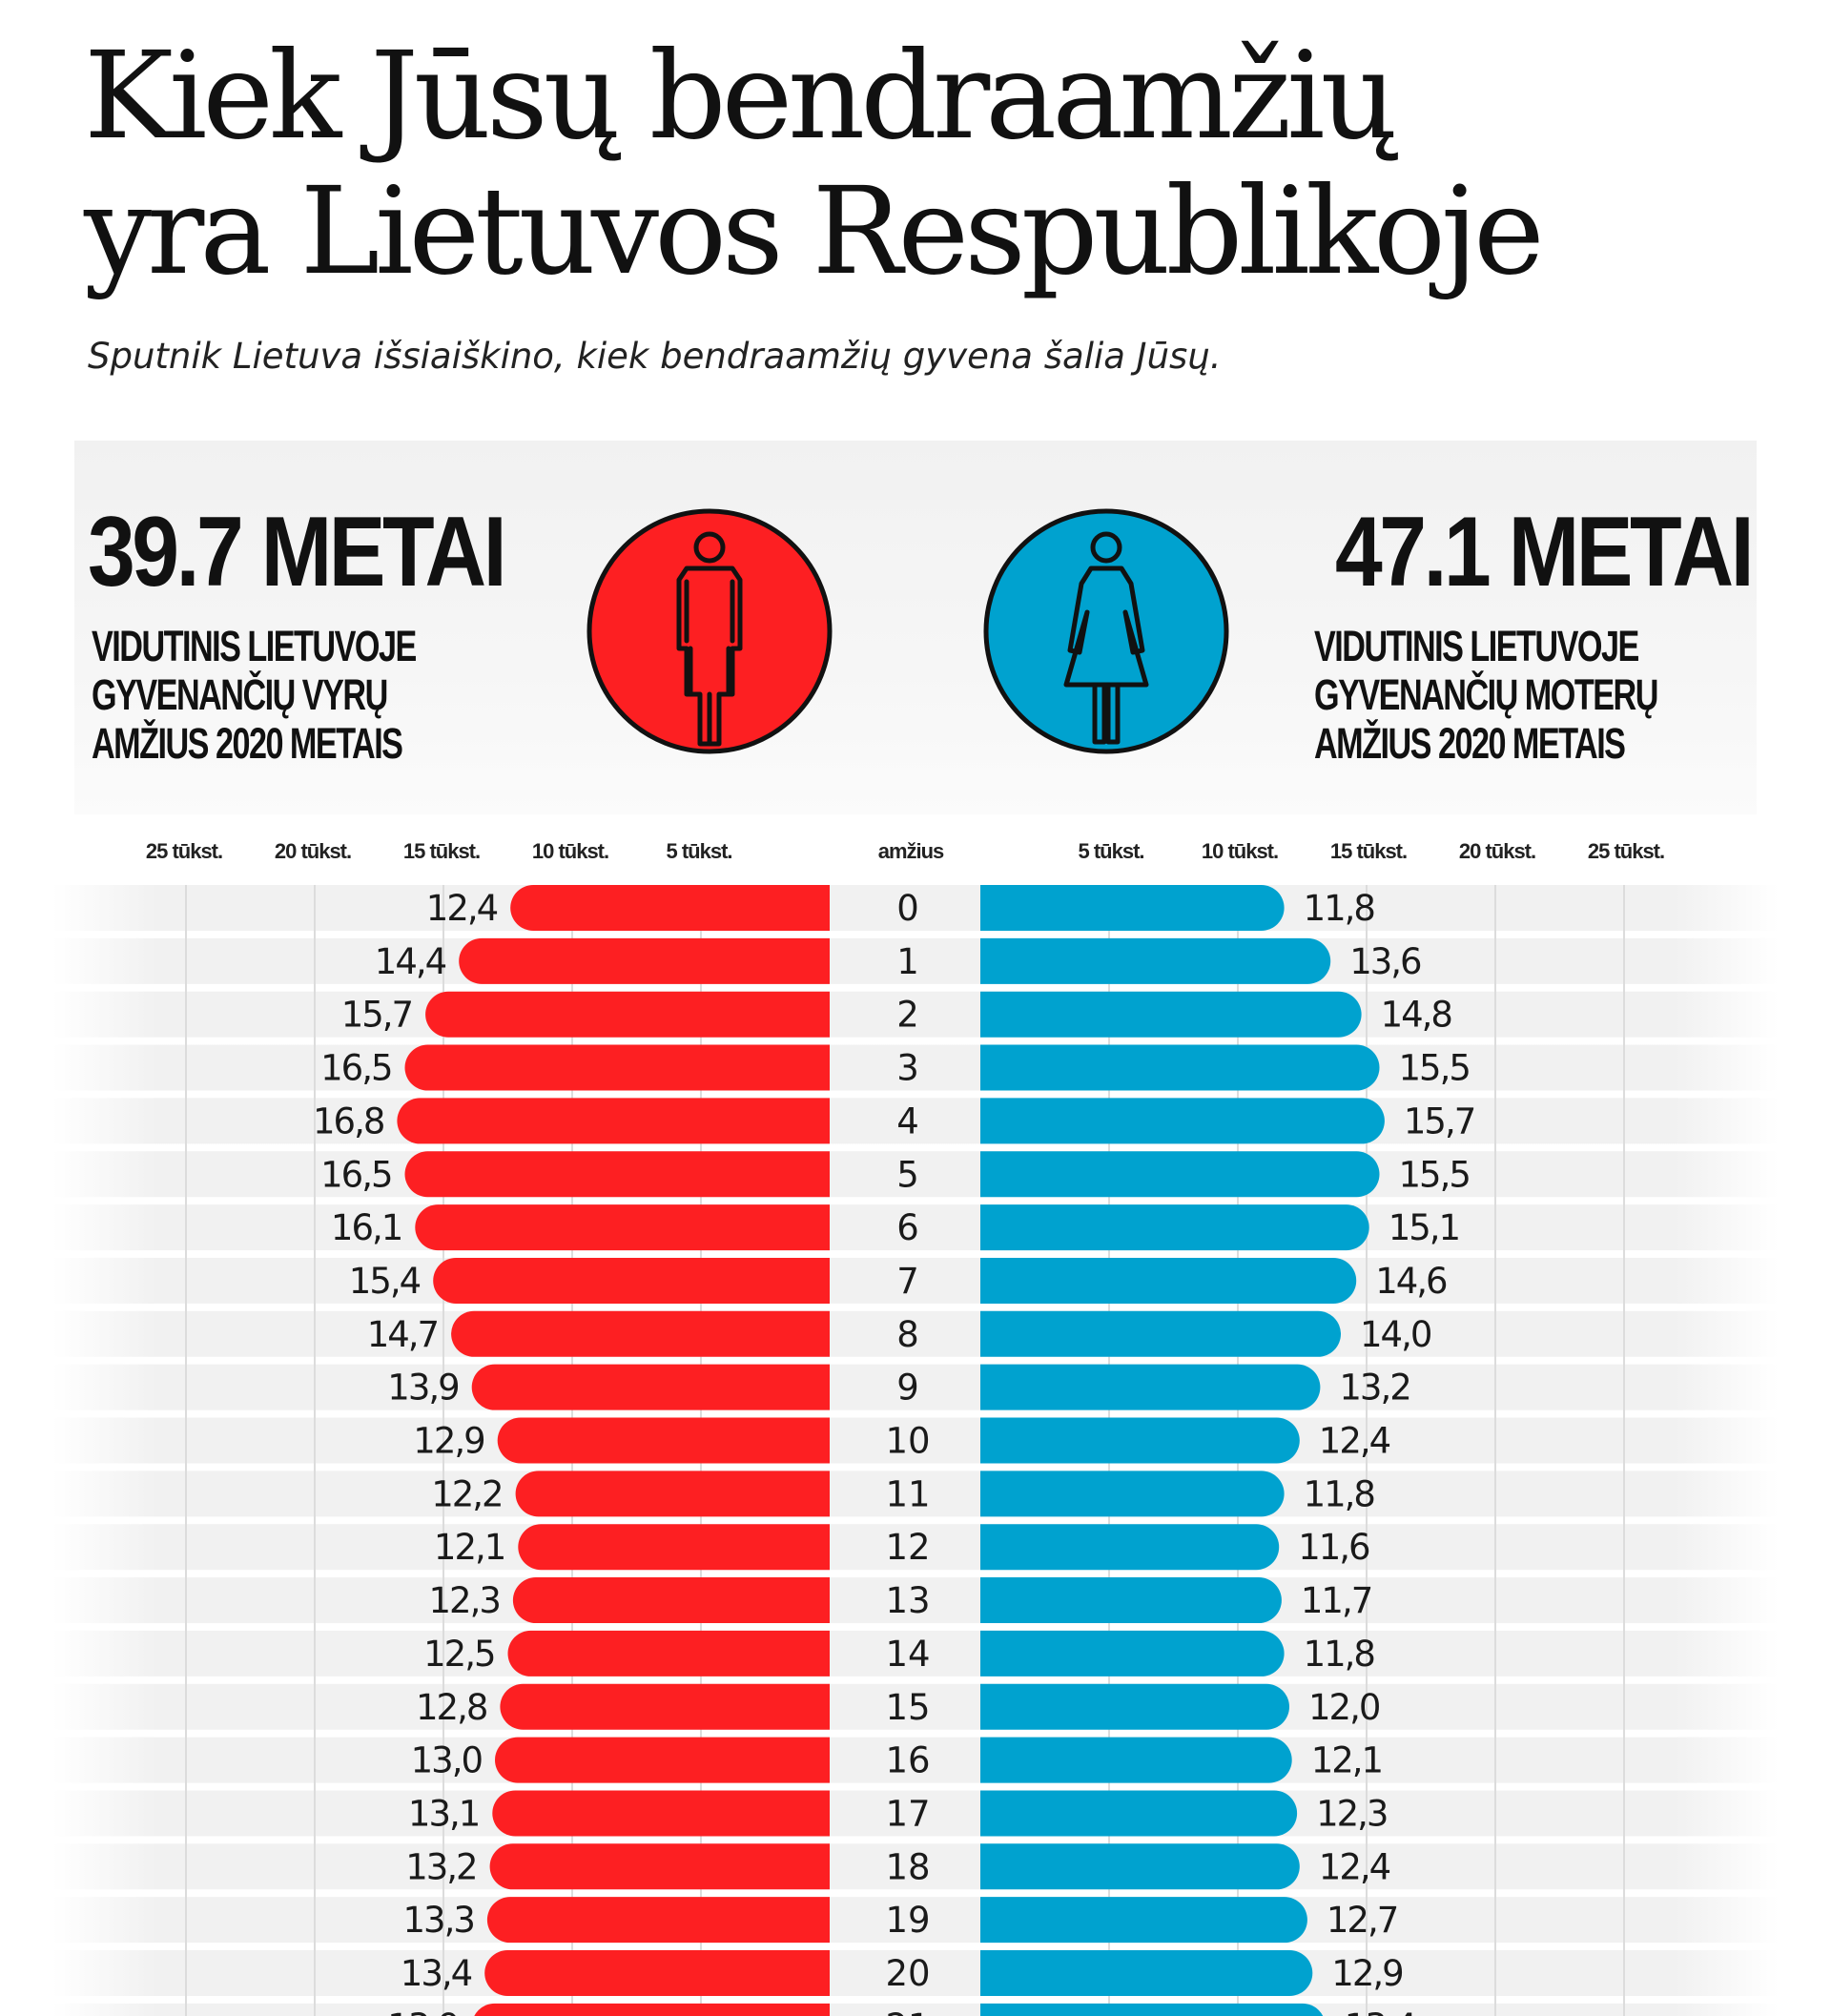 The image size is (1831, 2016). I want to click on age-label: 6, so click(908, 1227).